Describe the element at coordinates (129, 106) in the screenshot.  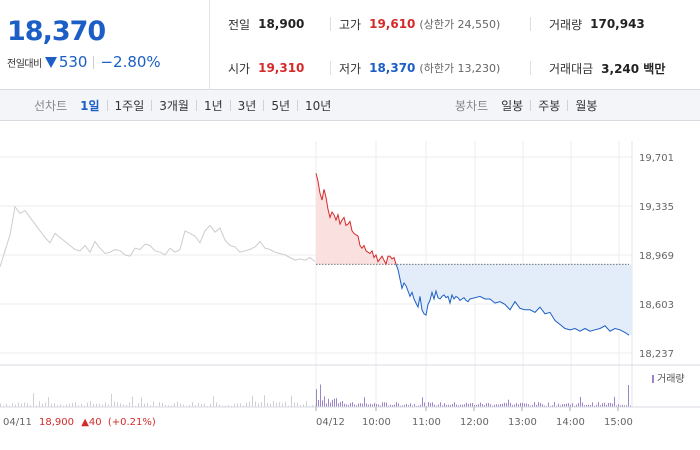
I see `tab-period-1: 1주일` at that location.